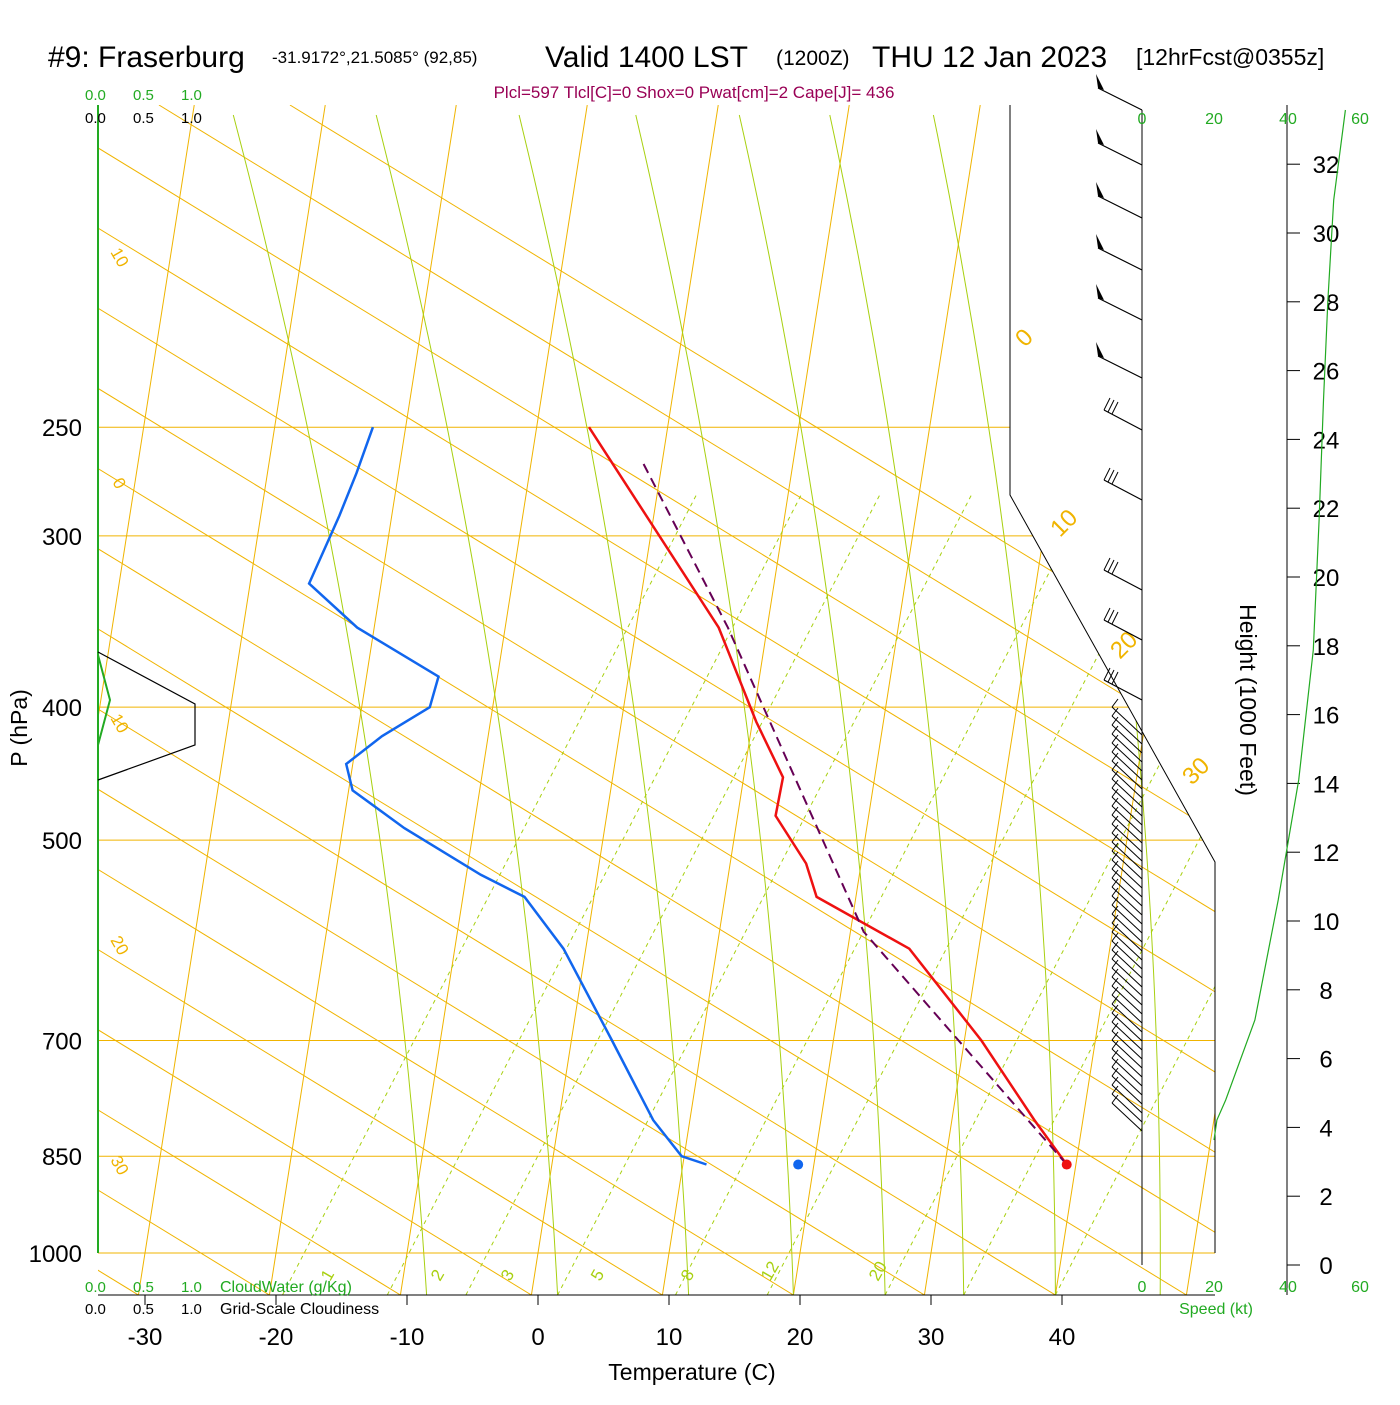 The height and width of the screenshot is (1405, 1400). Describe the element at coordinates (1062, 1337) in the screenshot. I see `x-tick-label: 40` at that location.